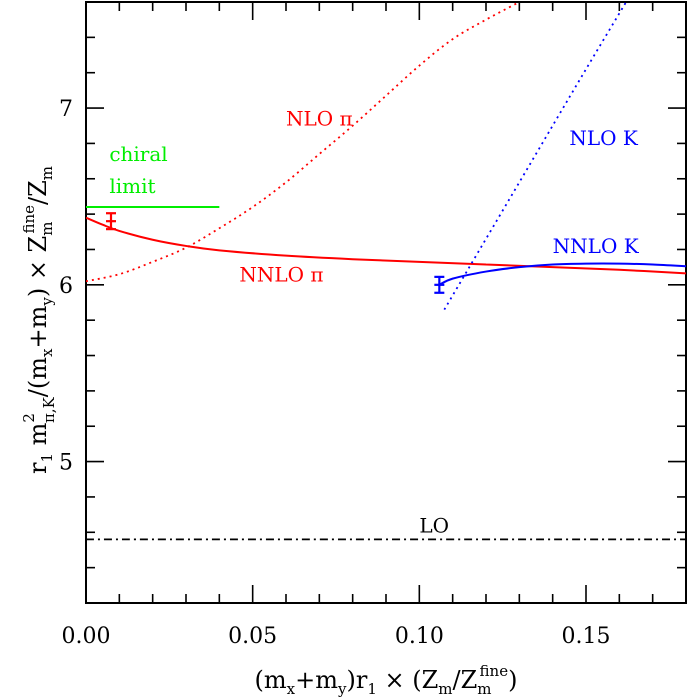 The image size is (689, 699). I want to click on points-layer, so click(275, 253).